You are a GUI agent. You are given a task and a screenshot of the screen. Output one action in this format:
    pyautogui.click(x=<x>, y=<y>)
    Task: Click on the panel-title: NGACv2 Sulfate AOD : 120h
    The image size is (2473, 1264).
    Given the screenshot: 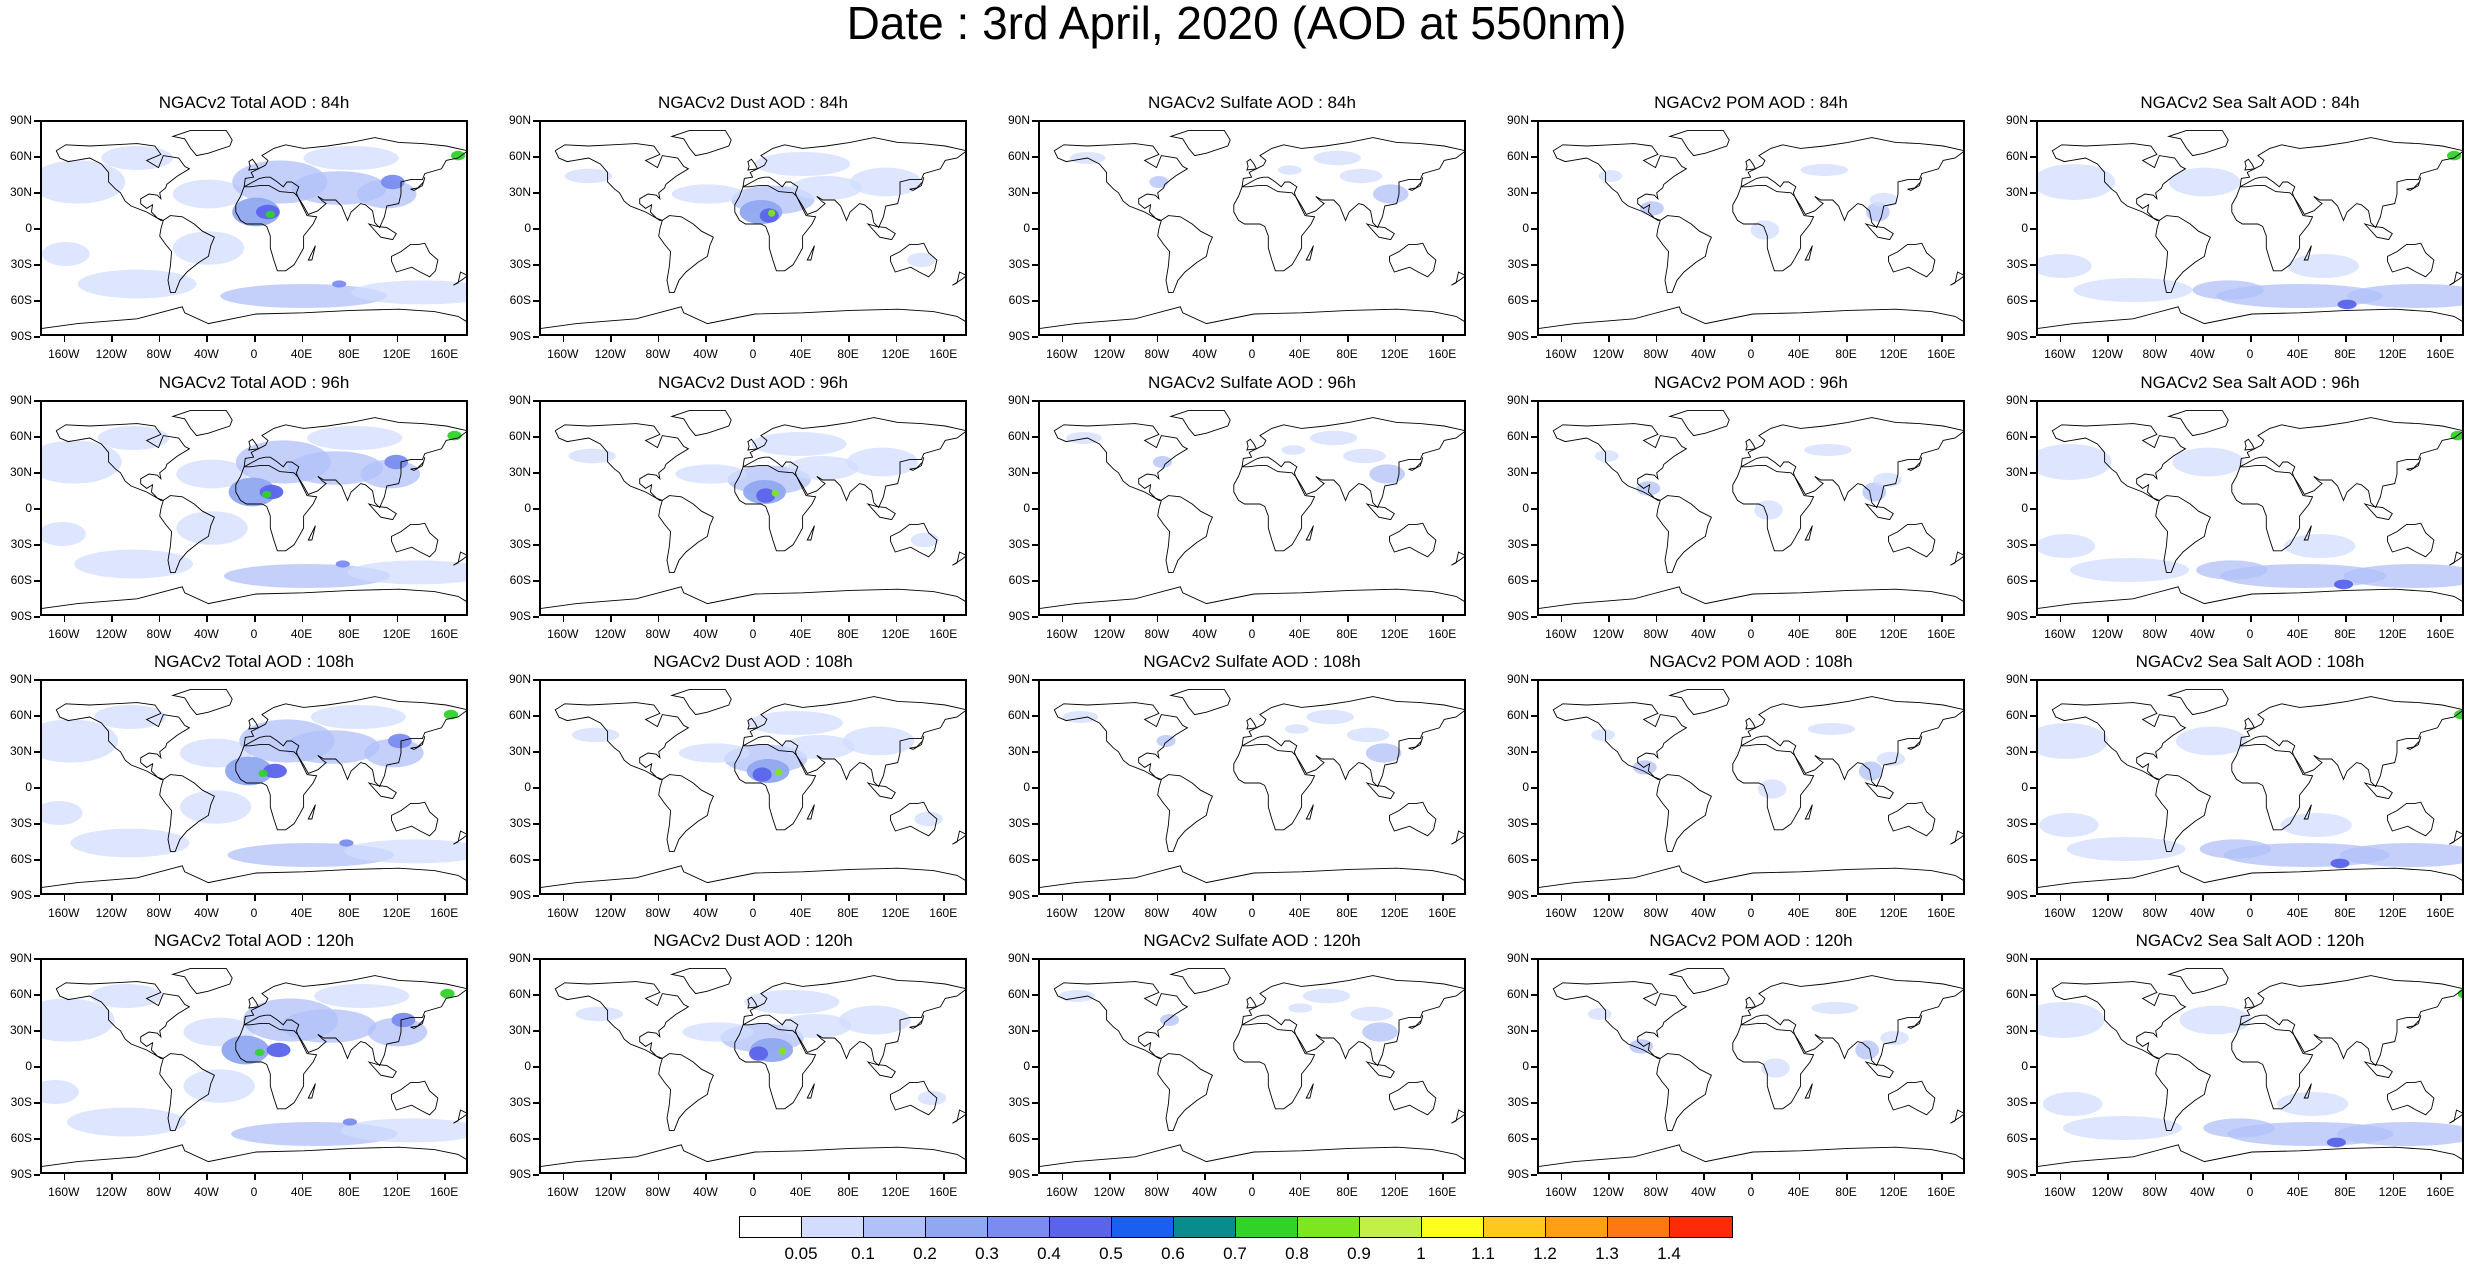 What is the action you would take?
    pyautogui.click(x=1252, y=940)
    